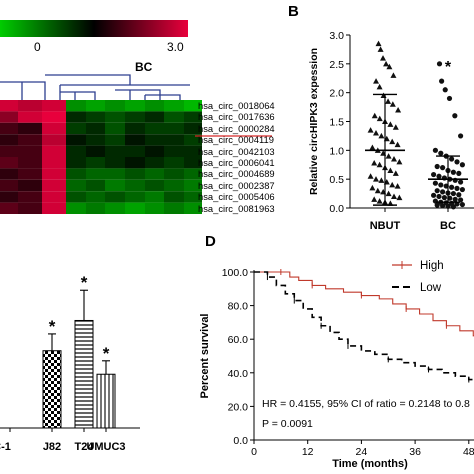 This screenshot has width=474, height=474. I want to click on row-label: hsa_circ_0018064, so click(236, 105).